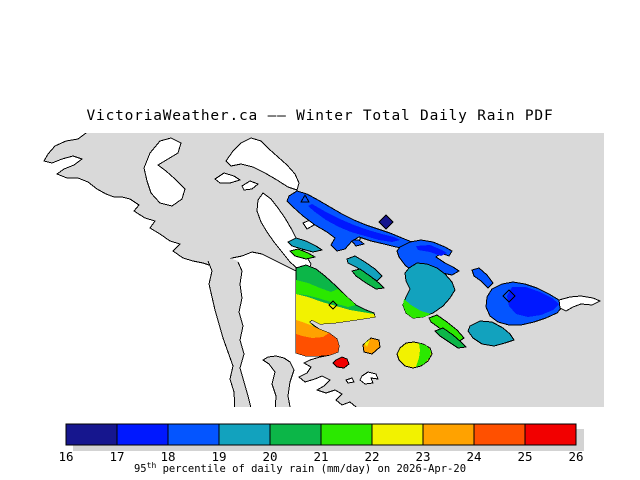 Image resolution: width=640 pixels, height=480 pixels. I want to click on sliver-teal-mid, so click(364, 268).